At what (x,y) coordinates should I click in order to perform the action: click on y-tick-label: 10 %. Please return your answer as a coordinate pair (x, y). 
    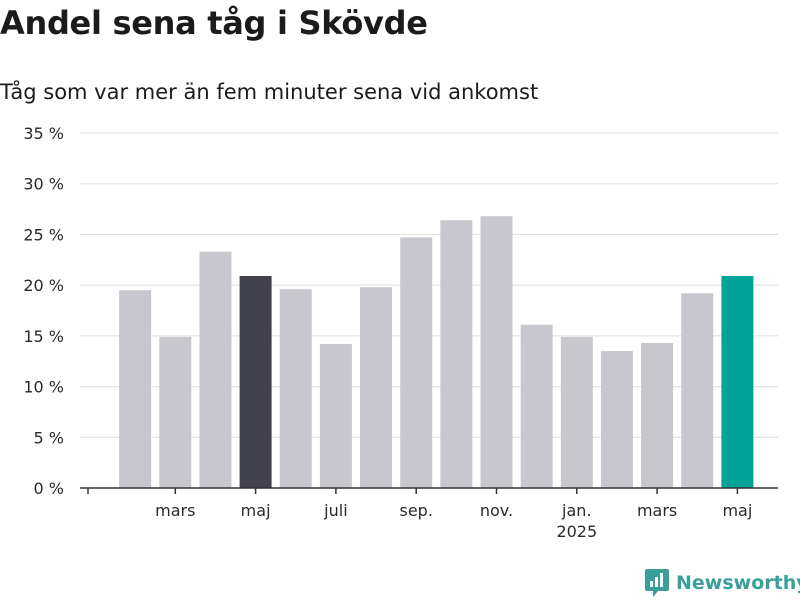
    Looking at the image, I should click on (43, 387).